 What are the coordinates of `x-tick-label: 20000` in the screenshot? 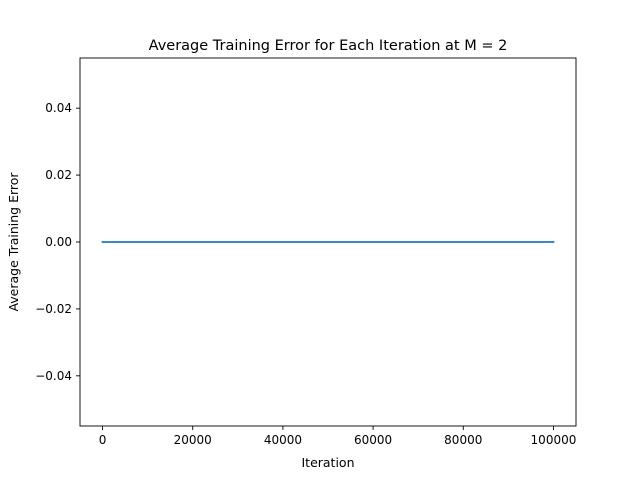 It's located at (193, 440).